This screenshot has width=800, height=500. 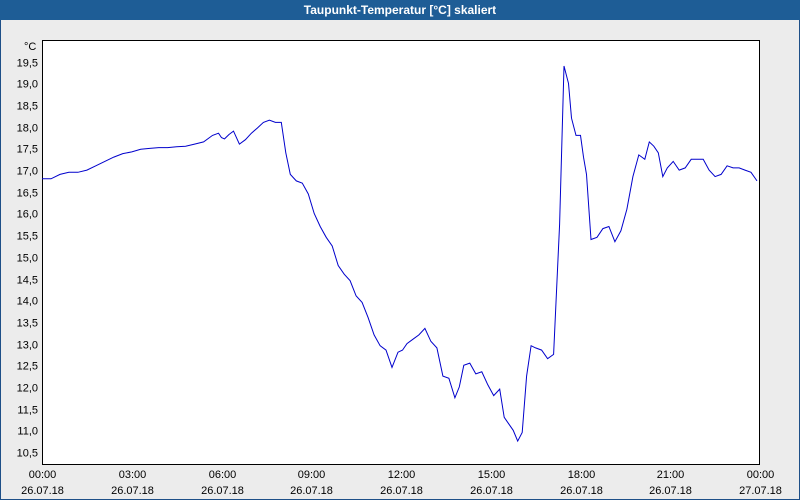 I want to click on y-tick-label: 10,5, so click(x=27, y=454).